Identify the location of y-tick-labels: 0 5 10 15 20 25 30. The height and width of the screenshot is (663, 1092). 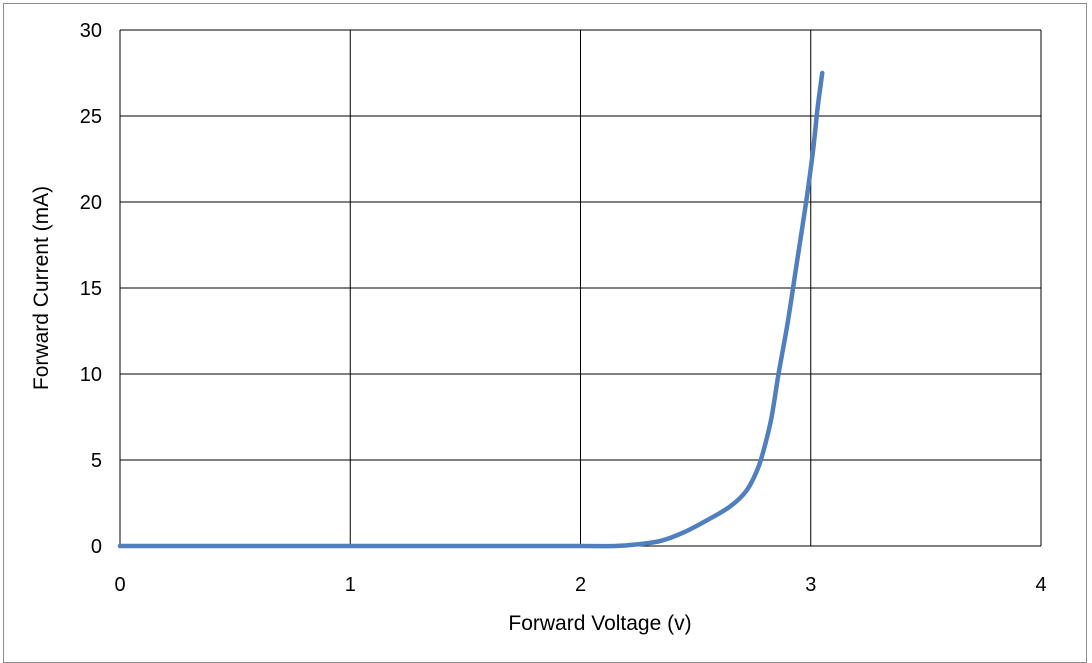
(91, 289).